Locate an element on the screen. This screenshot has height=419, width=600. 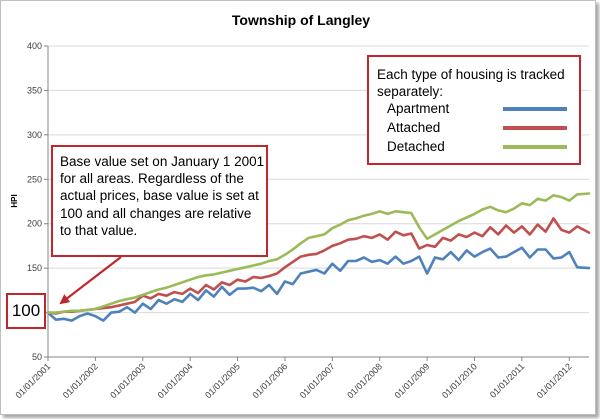
x-tick-label: 01/01/2005 is located at coordinates (222, 380).